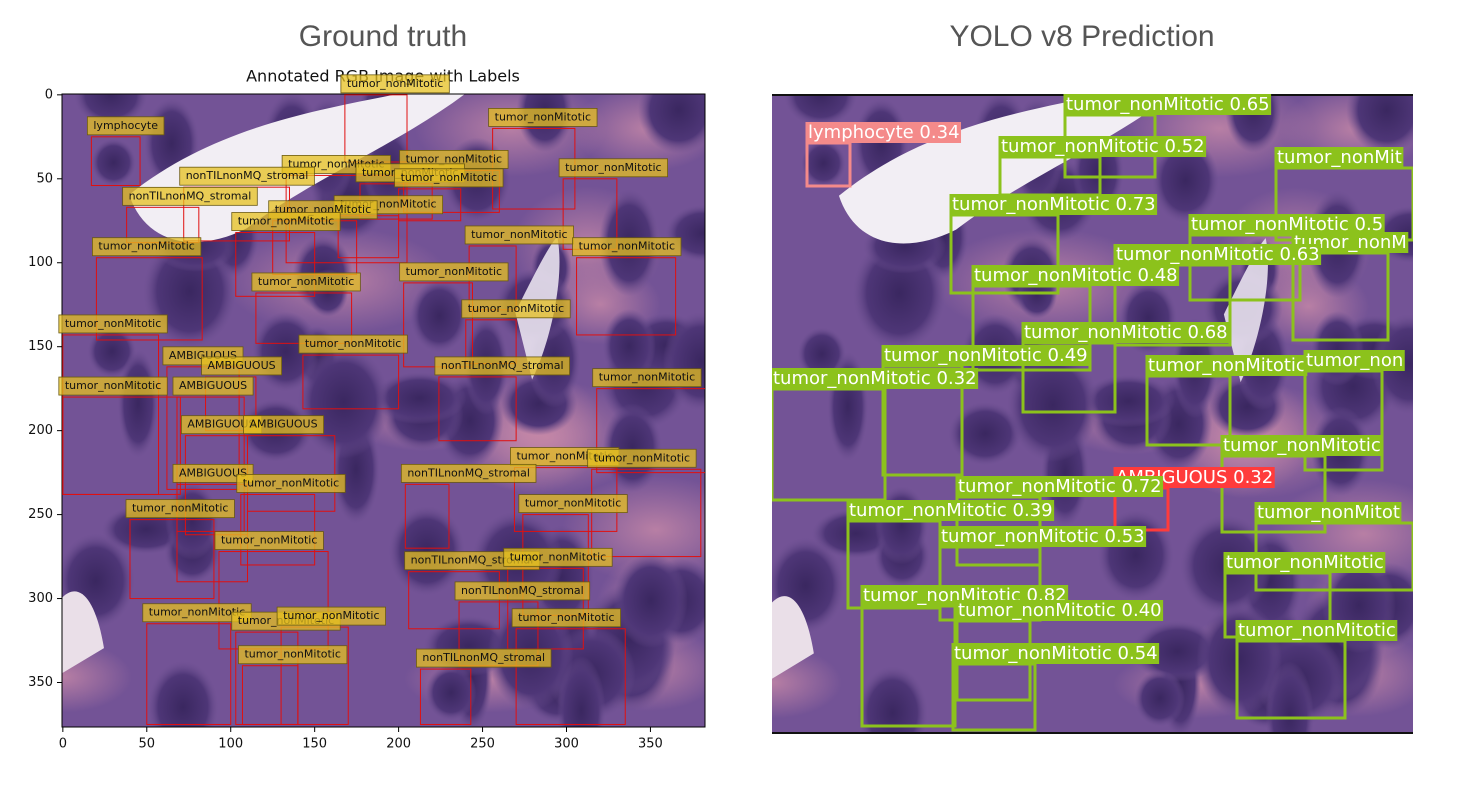 This screenshot has width=1466, height=786. I want to click on x-tick-label: 0, so click(63, 744).